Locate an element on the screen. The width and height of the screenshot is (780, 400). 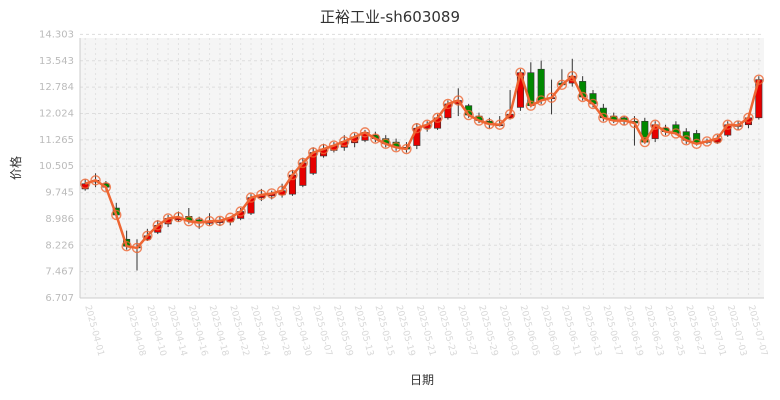
x-tick-label: 2025-04-22 is located at coordinates (238, 330).